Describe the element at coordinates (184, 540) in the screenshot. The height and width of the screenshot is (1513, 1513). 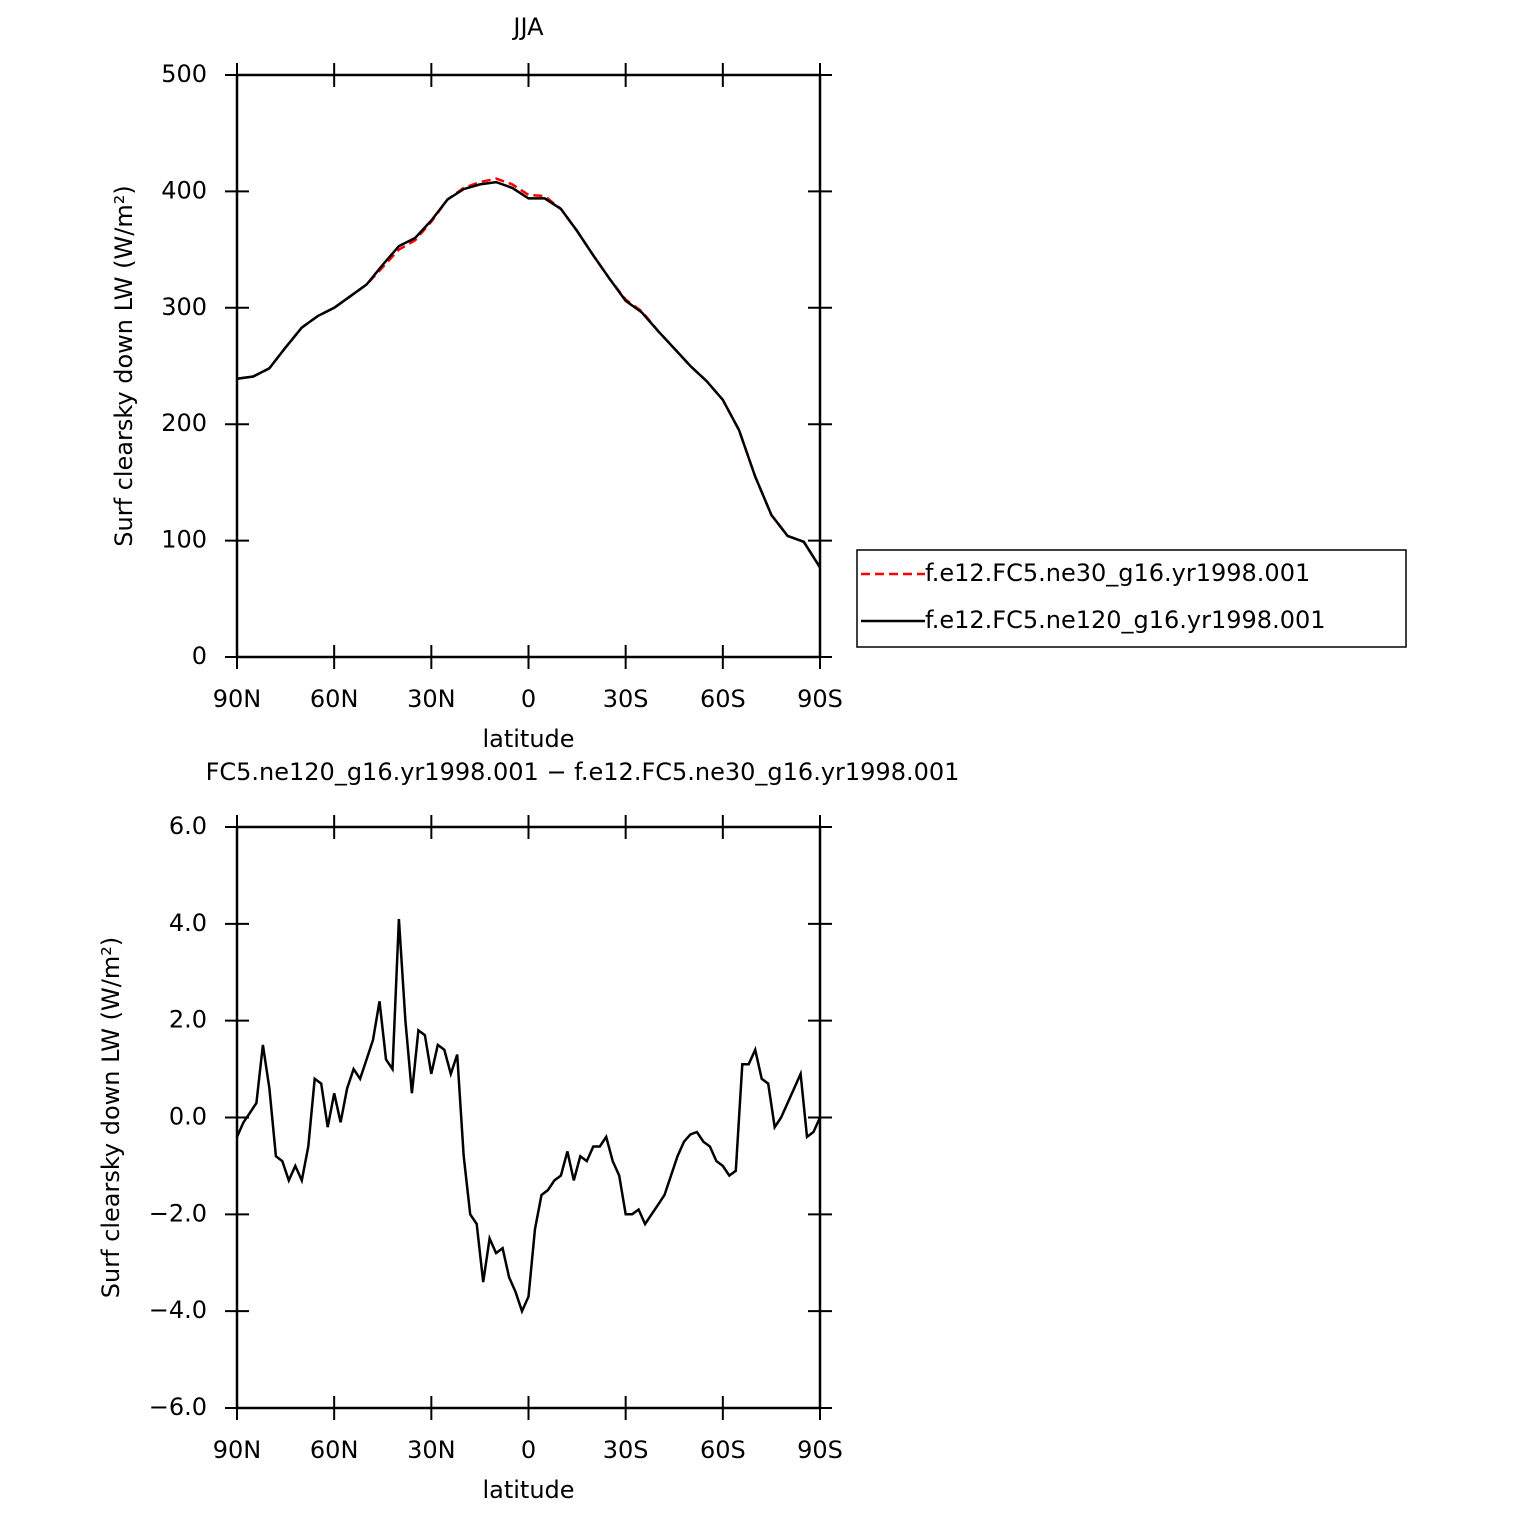
I see `y-tick-label: 100` at that location.